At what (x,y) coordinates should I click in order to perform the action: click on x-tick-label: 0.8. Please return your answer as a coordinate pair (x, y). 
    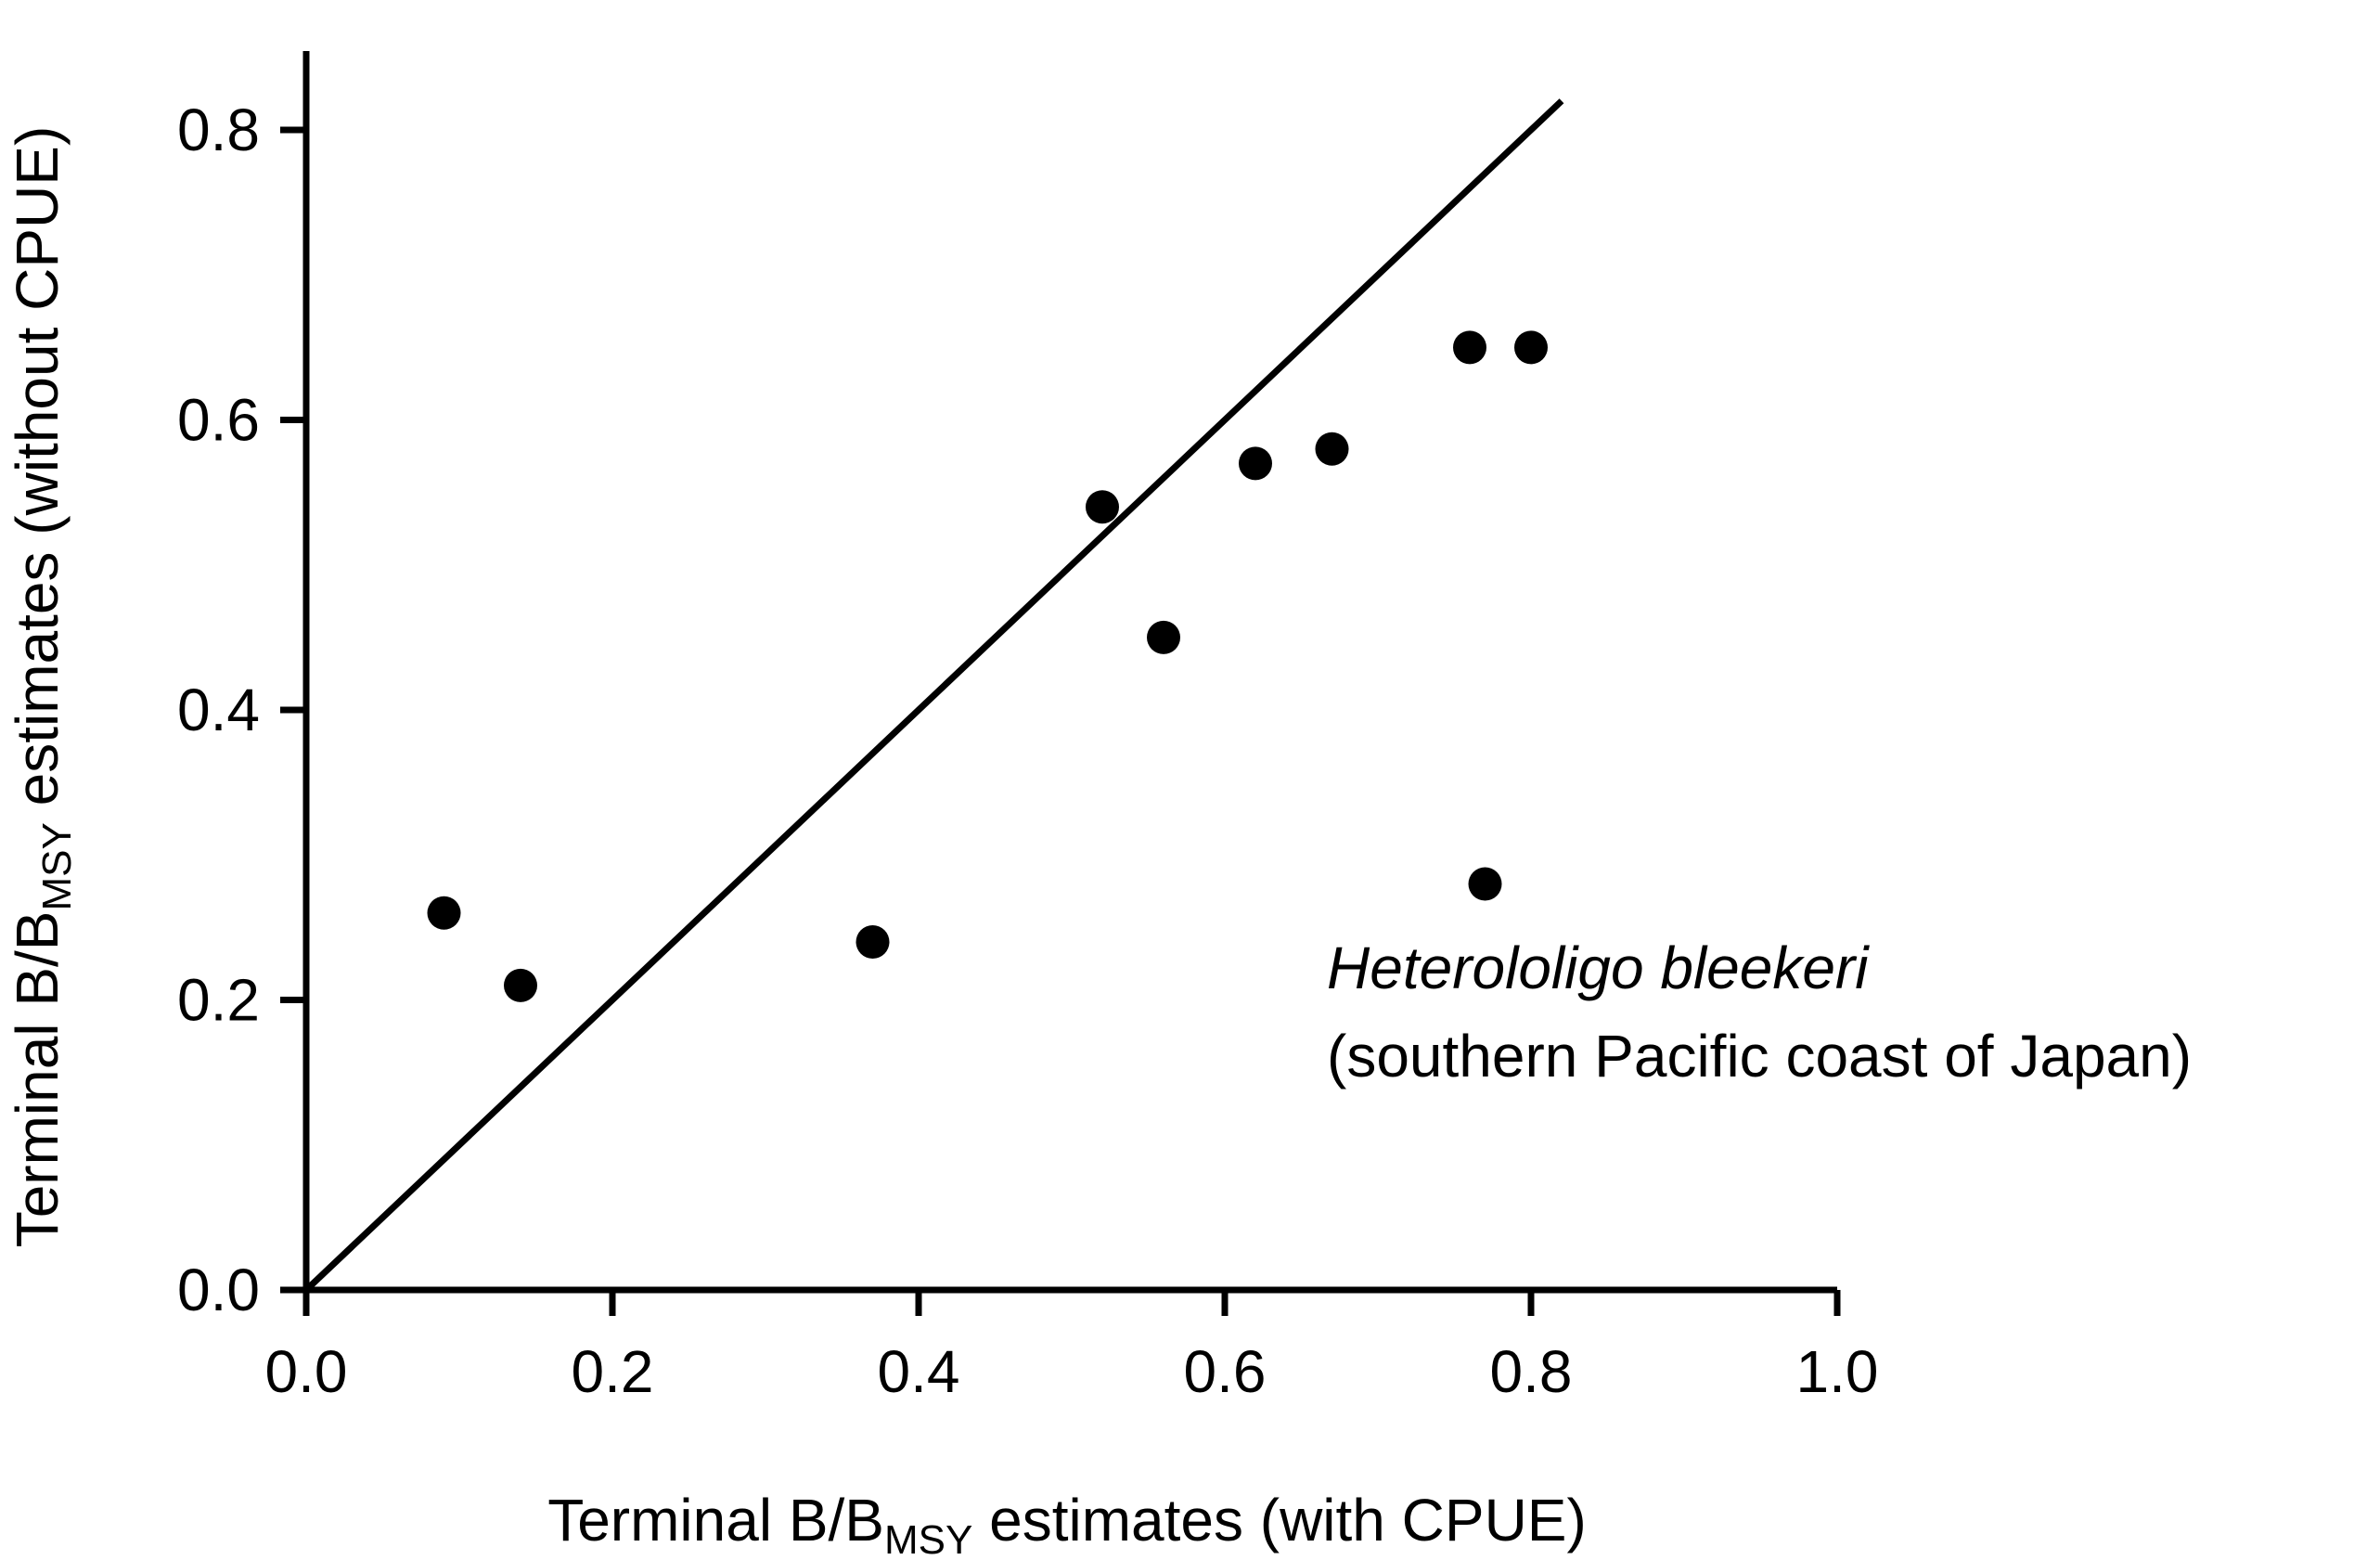
    Looking at the image, I should click on (1531, 1371).